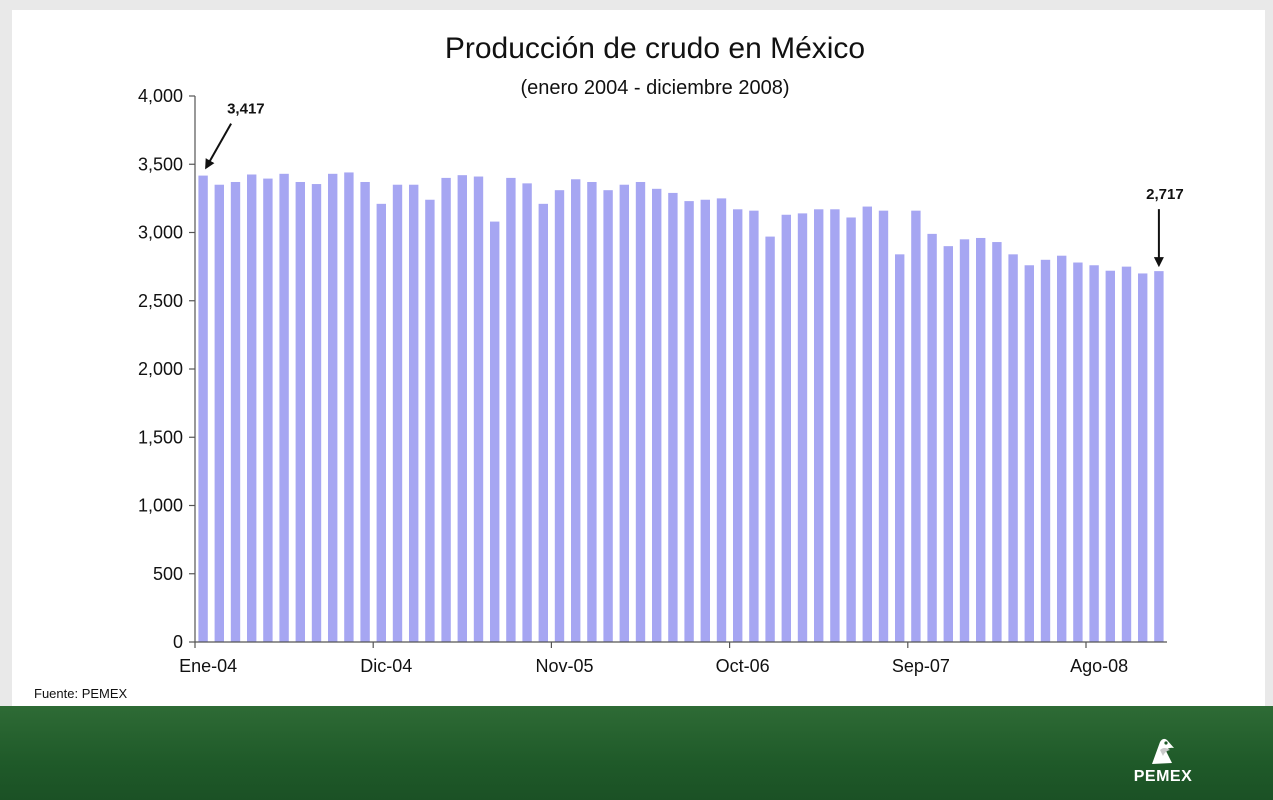  I want to click on x-tick-label: Nov-05, so click(564, 666).